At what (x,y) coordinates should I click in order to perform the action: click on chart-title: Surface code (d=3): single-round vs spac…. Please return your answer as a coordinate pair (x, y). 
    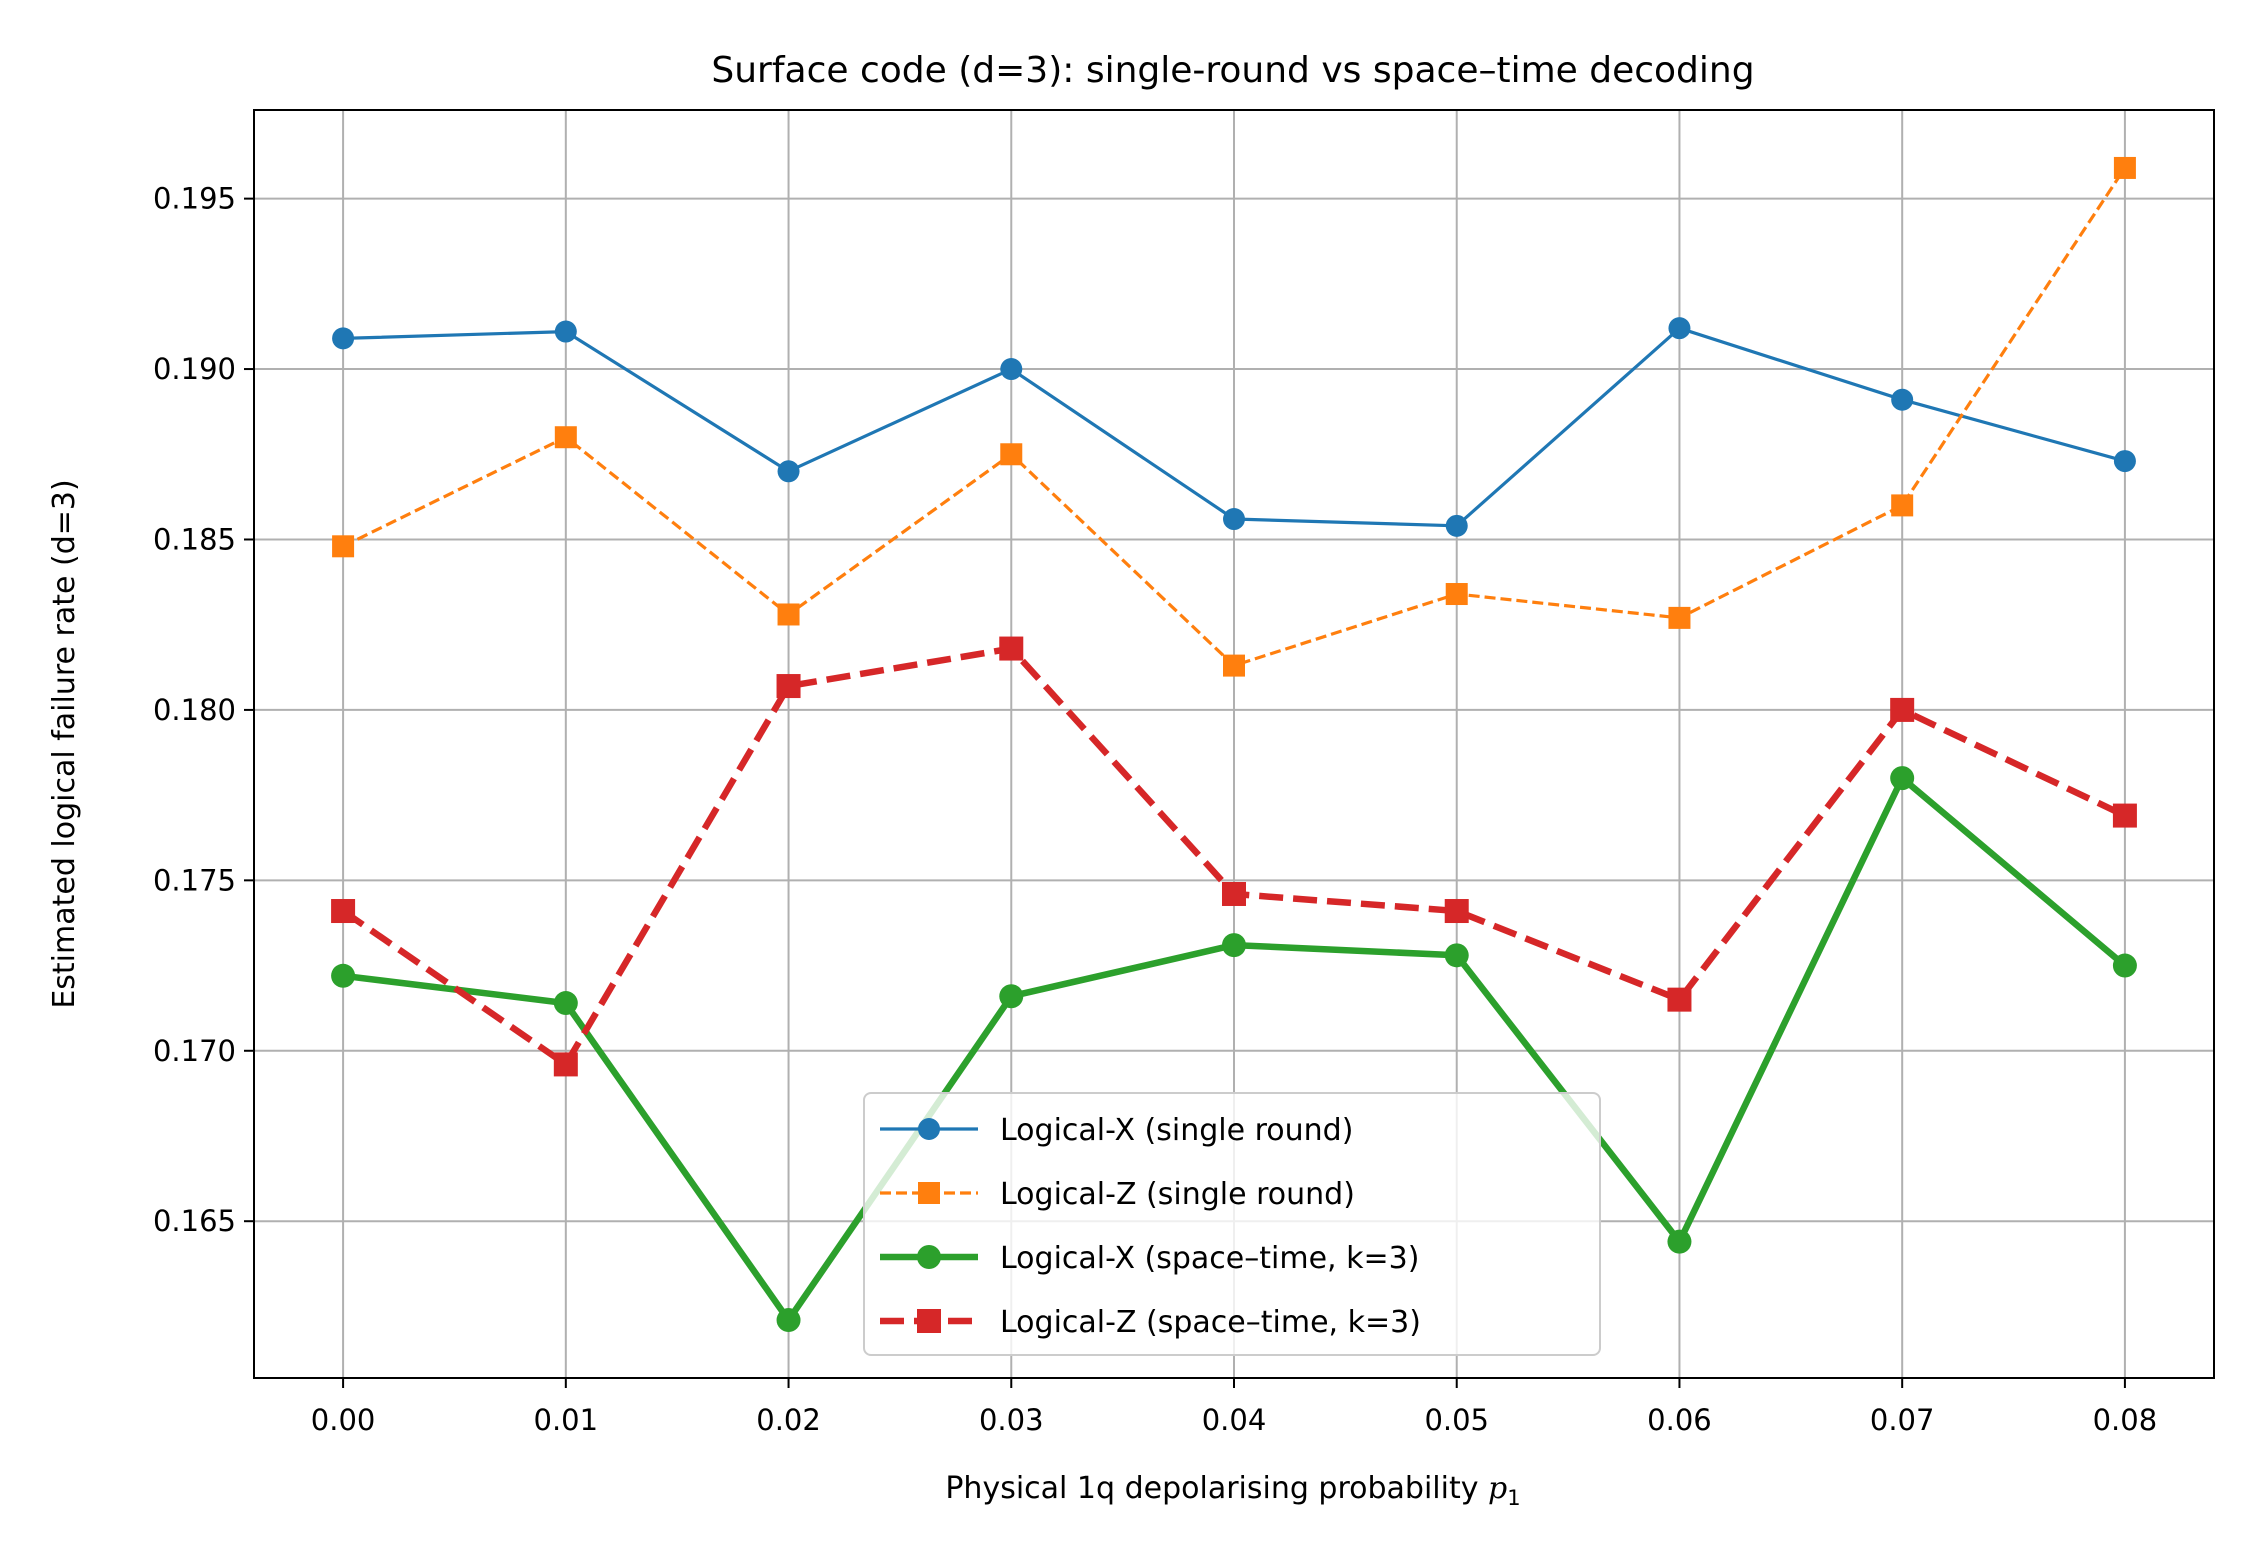
    Looking at the image, I should click on (1232, 70).